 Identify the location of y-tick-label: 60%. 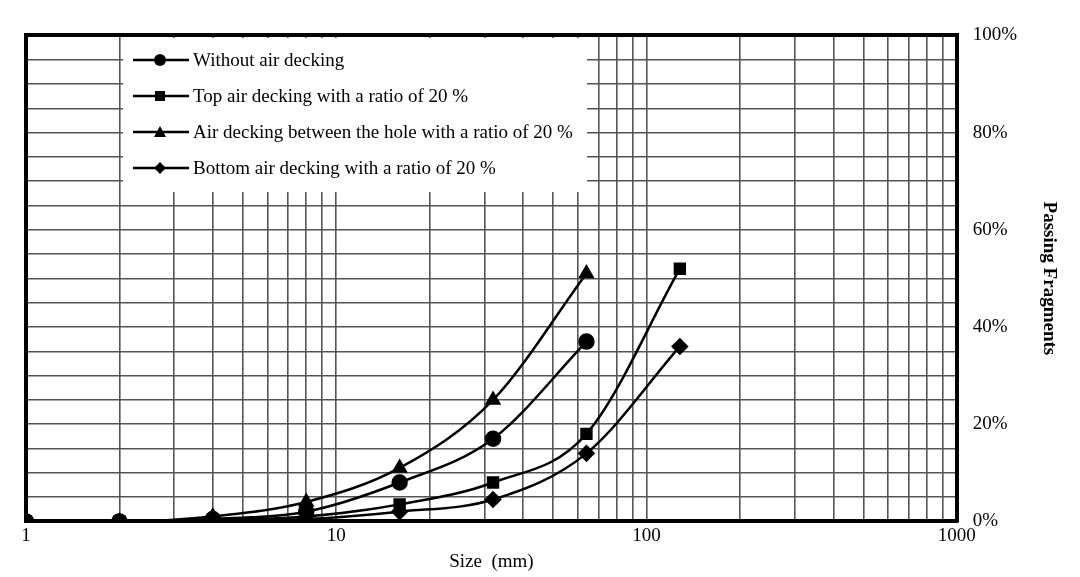
(990, 228).